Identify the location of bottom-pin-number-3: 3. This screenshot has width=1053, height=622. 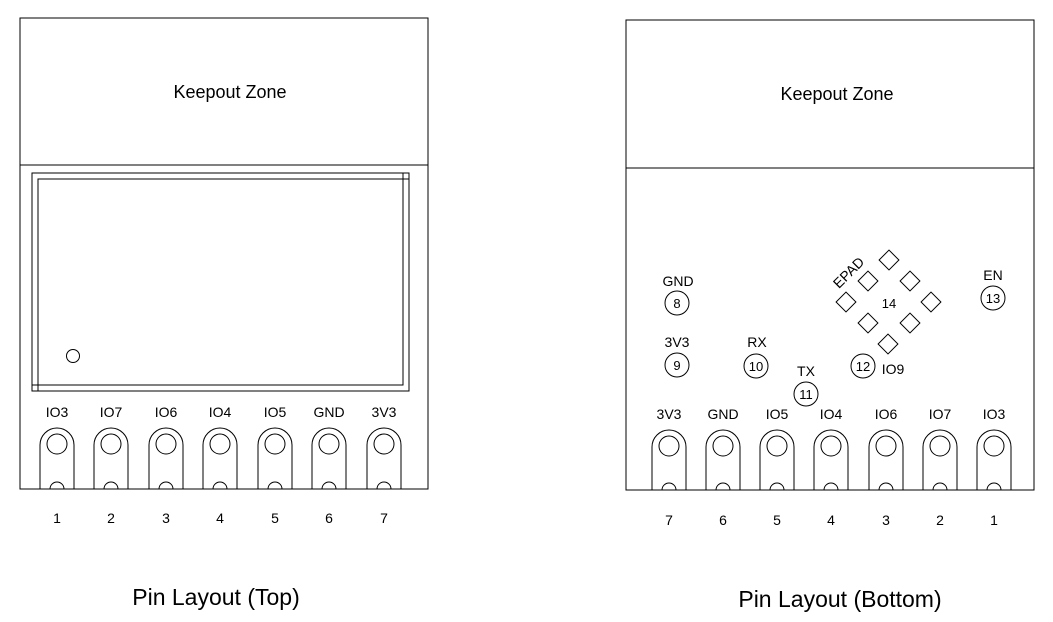
(886, 520).